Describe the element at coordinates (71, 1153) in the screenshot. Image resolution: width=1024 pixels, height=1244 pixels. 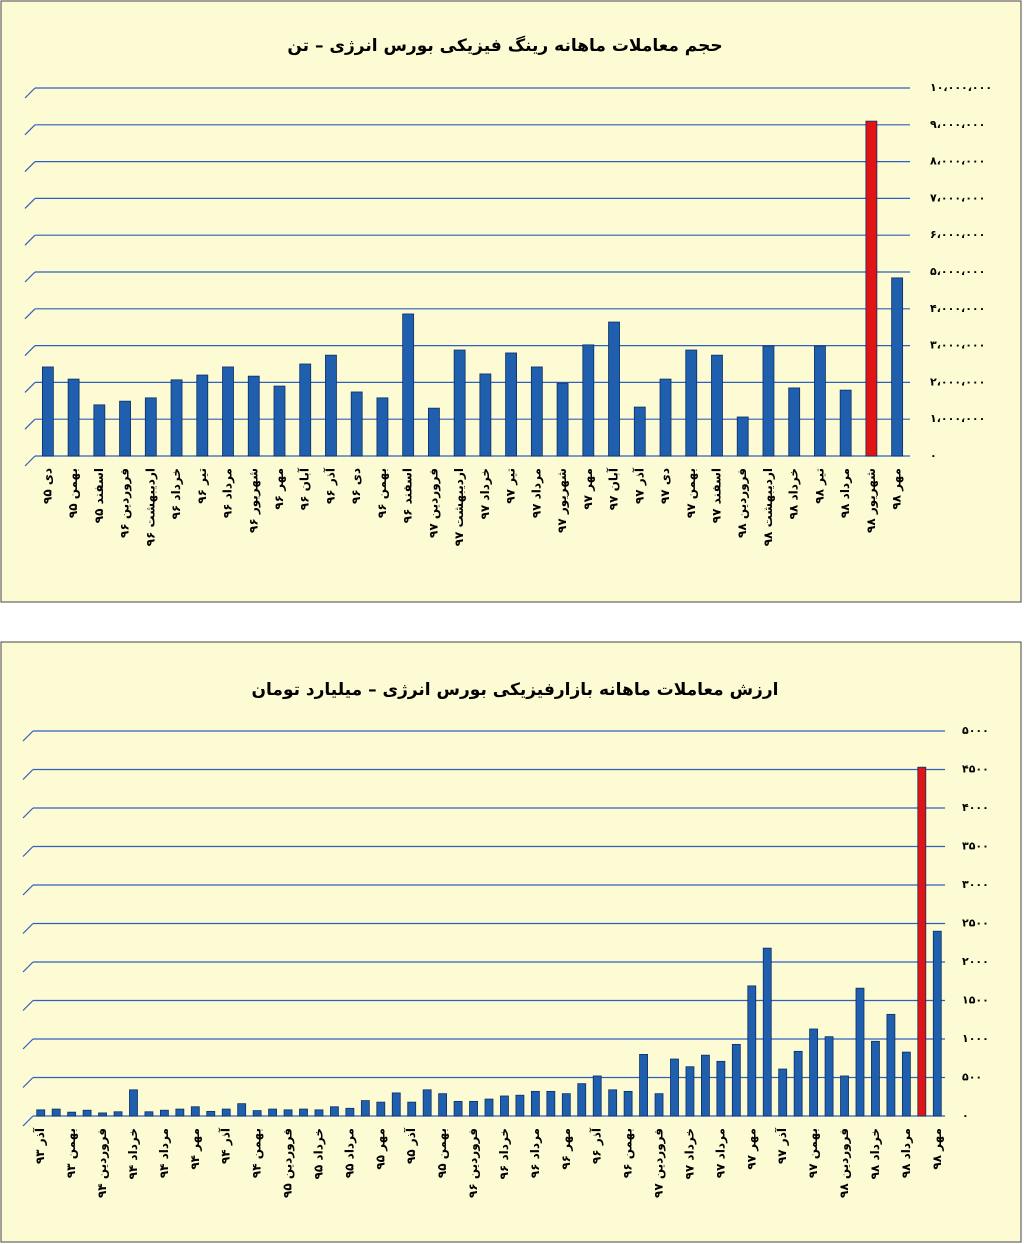
I see `x-tick-label: بهمن ۹۳` at that location.